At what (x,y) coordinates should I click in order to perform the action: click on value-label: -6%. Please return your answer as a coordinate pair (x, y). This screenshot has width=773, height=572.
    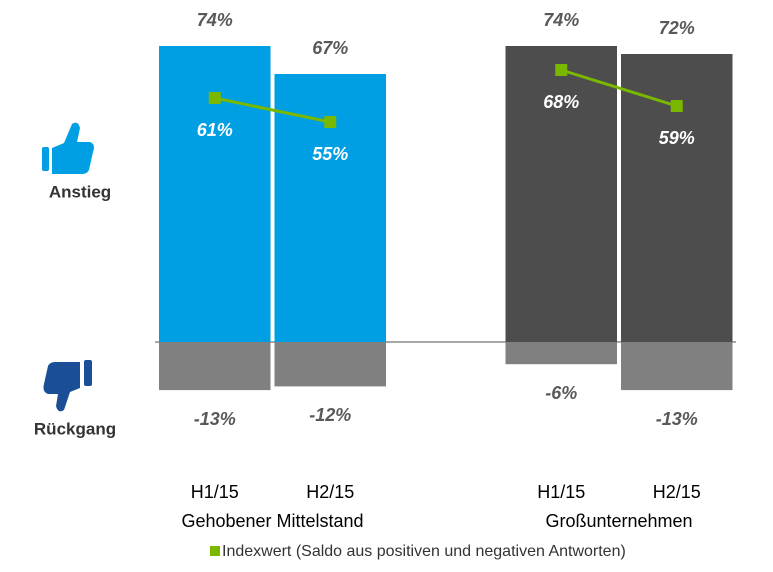
    Looking at the image, I should click on (561, 393).